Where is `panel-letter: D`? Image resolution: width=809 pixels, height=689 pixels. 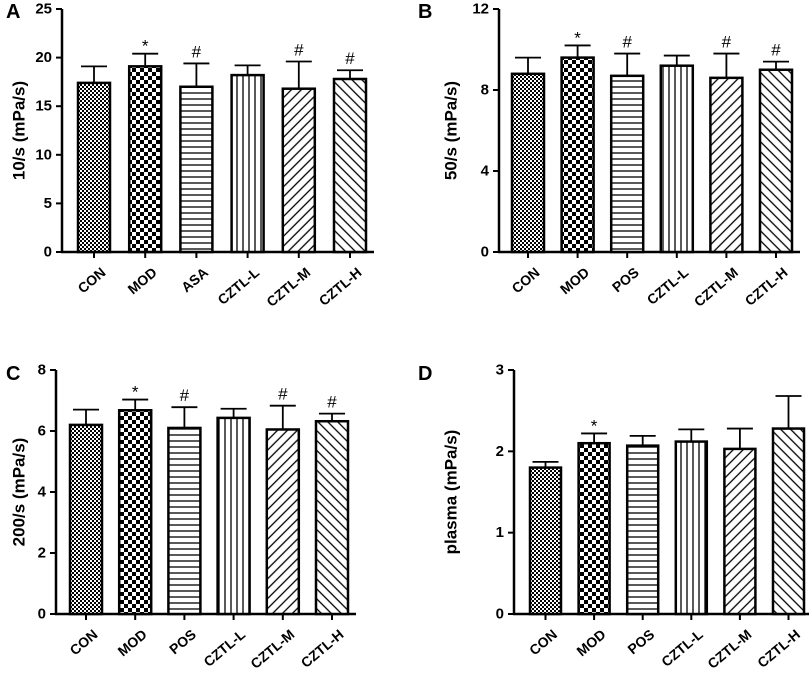
panel-letter: D is located at coordinates (425, 374).